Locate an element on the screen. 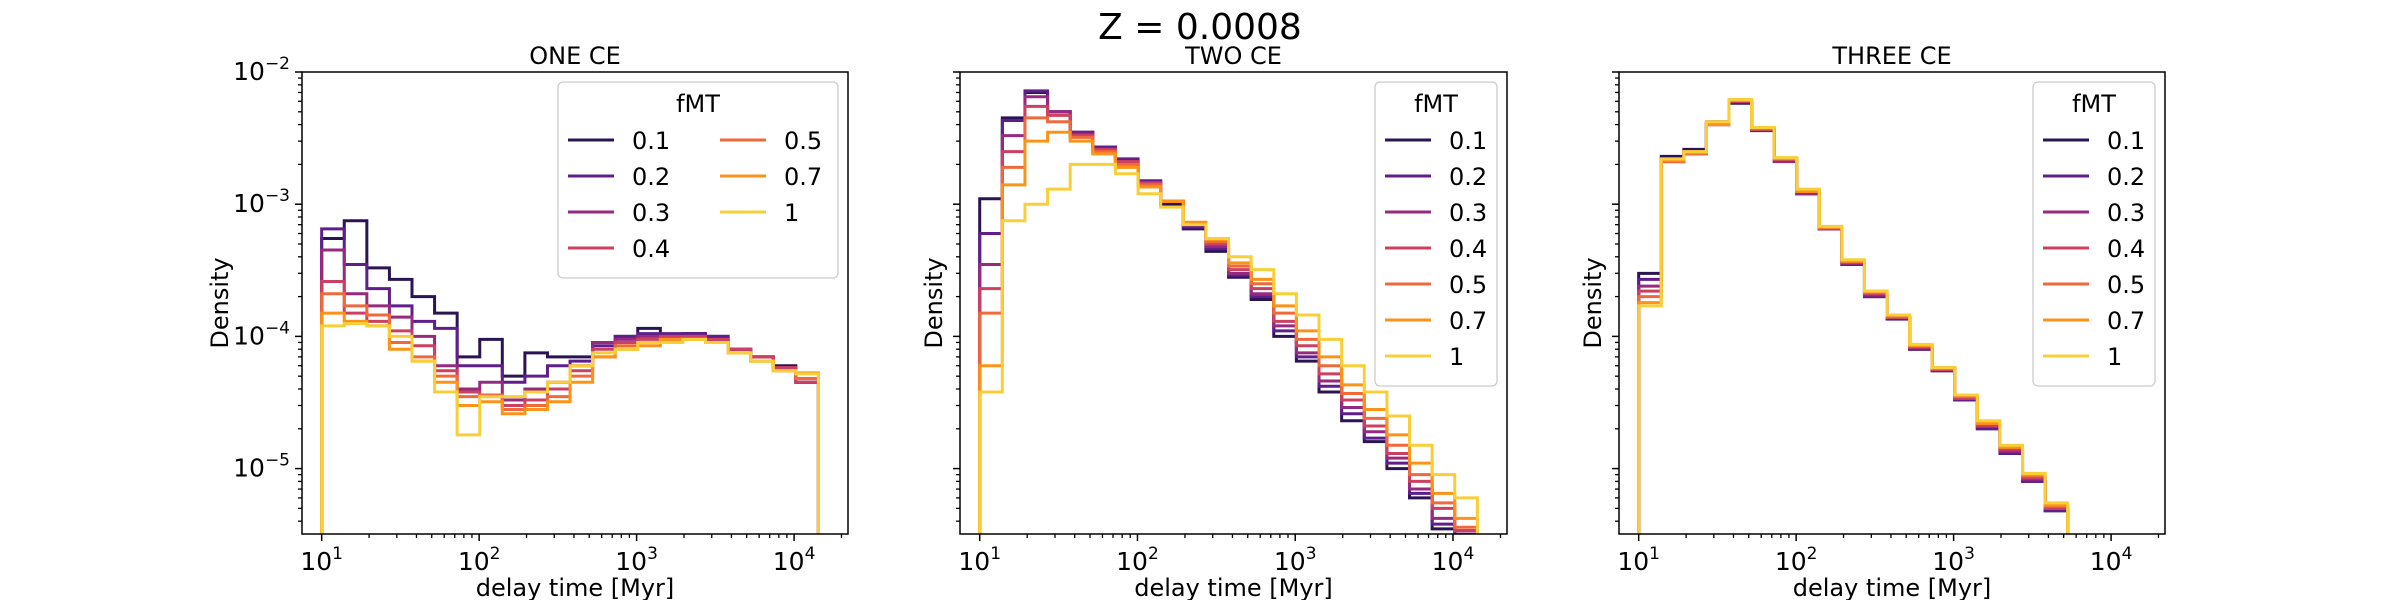 The height and width of the screenshot is (600, 2400). hist-line-fmt-0.3 is located at coordinates (1853, 316).